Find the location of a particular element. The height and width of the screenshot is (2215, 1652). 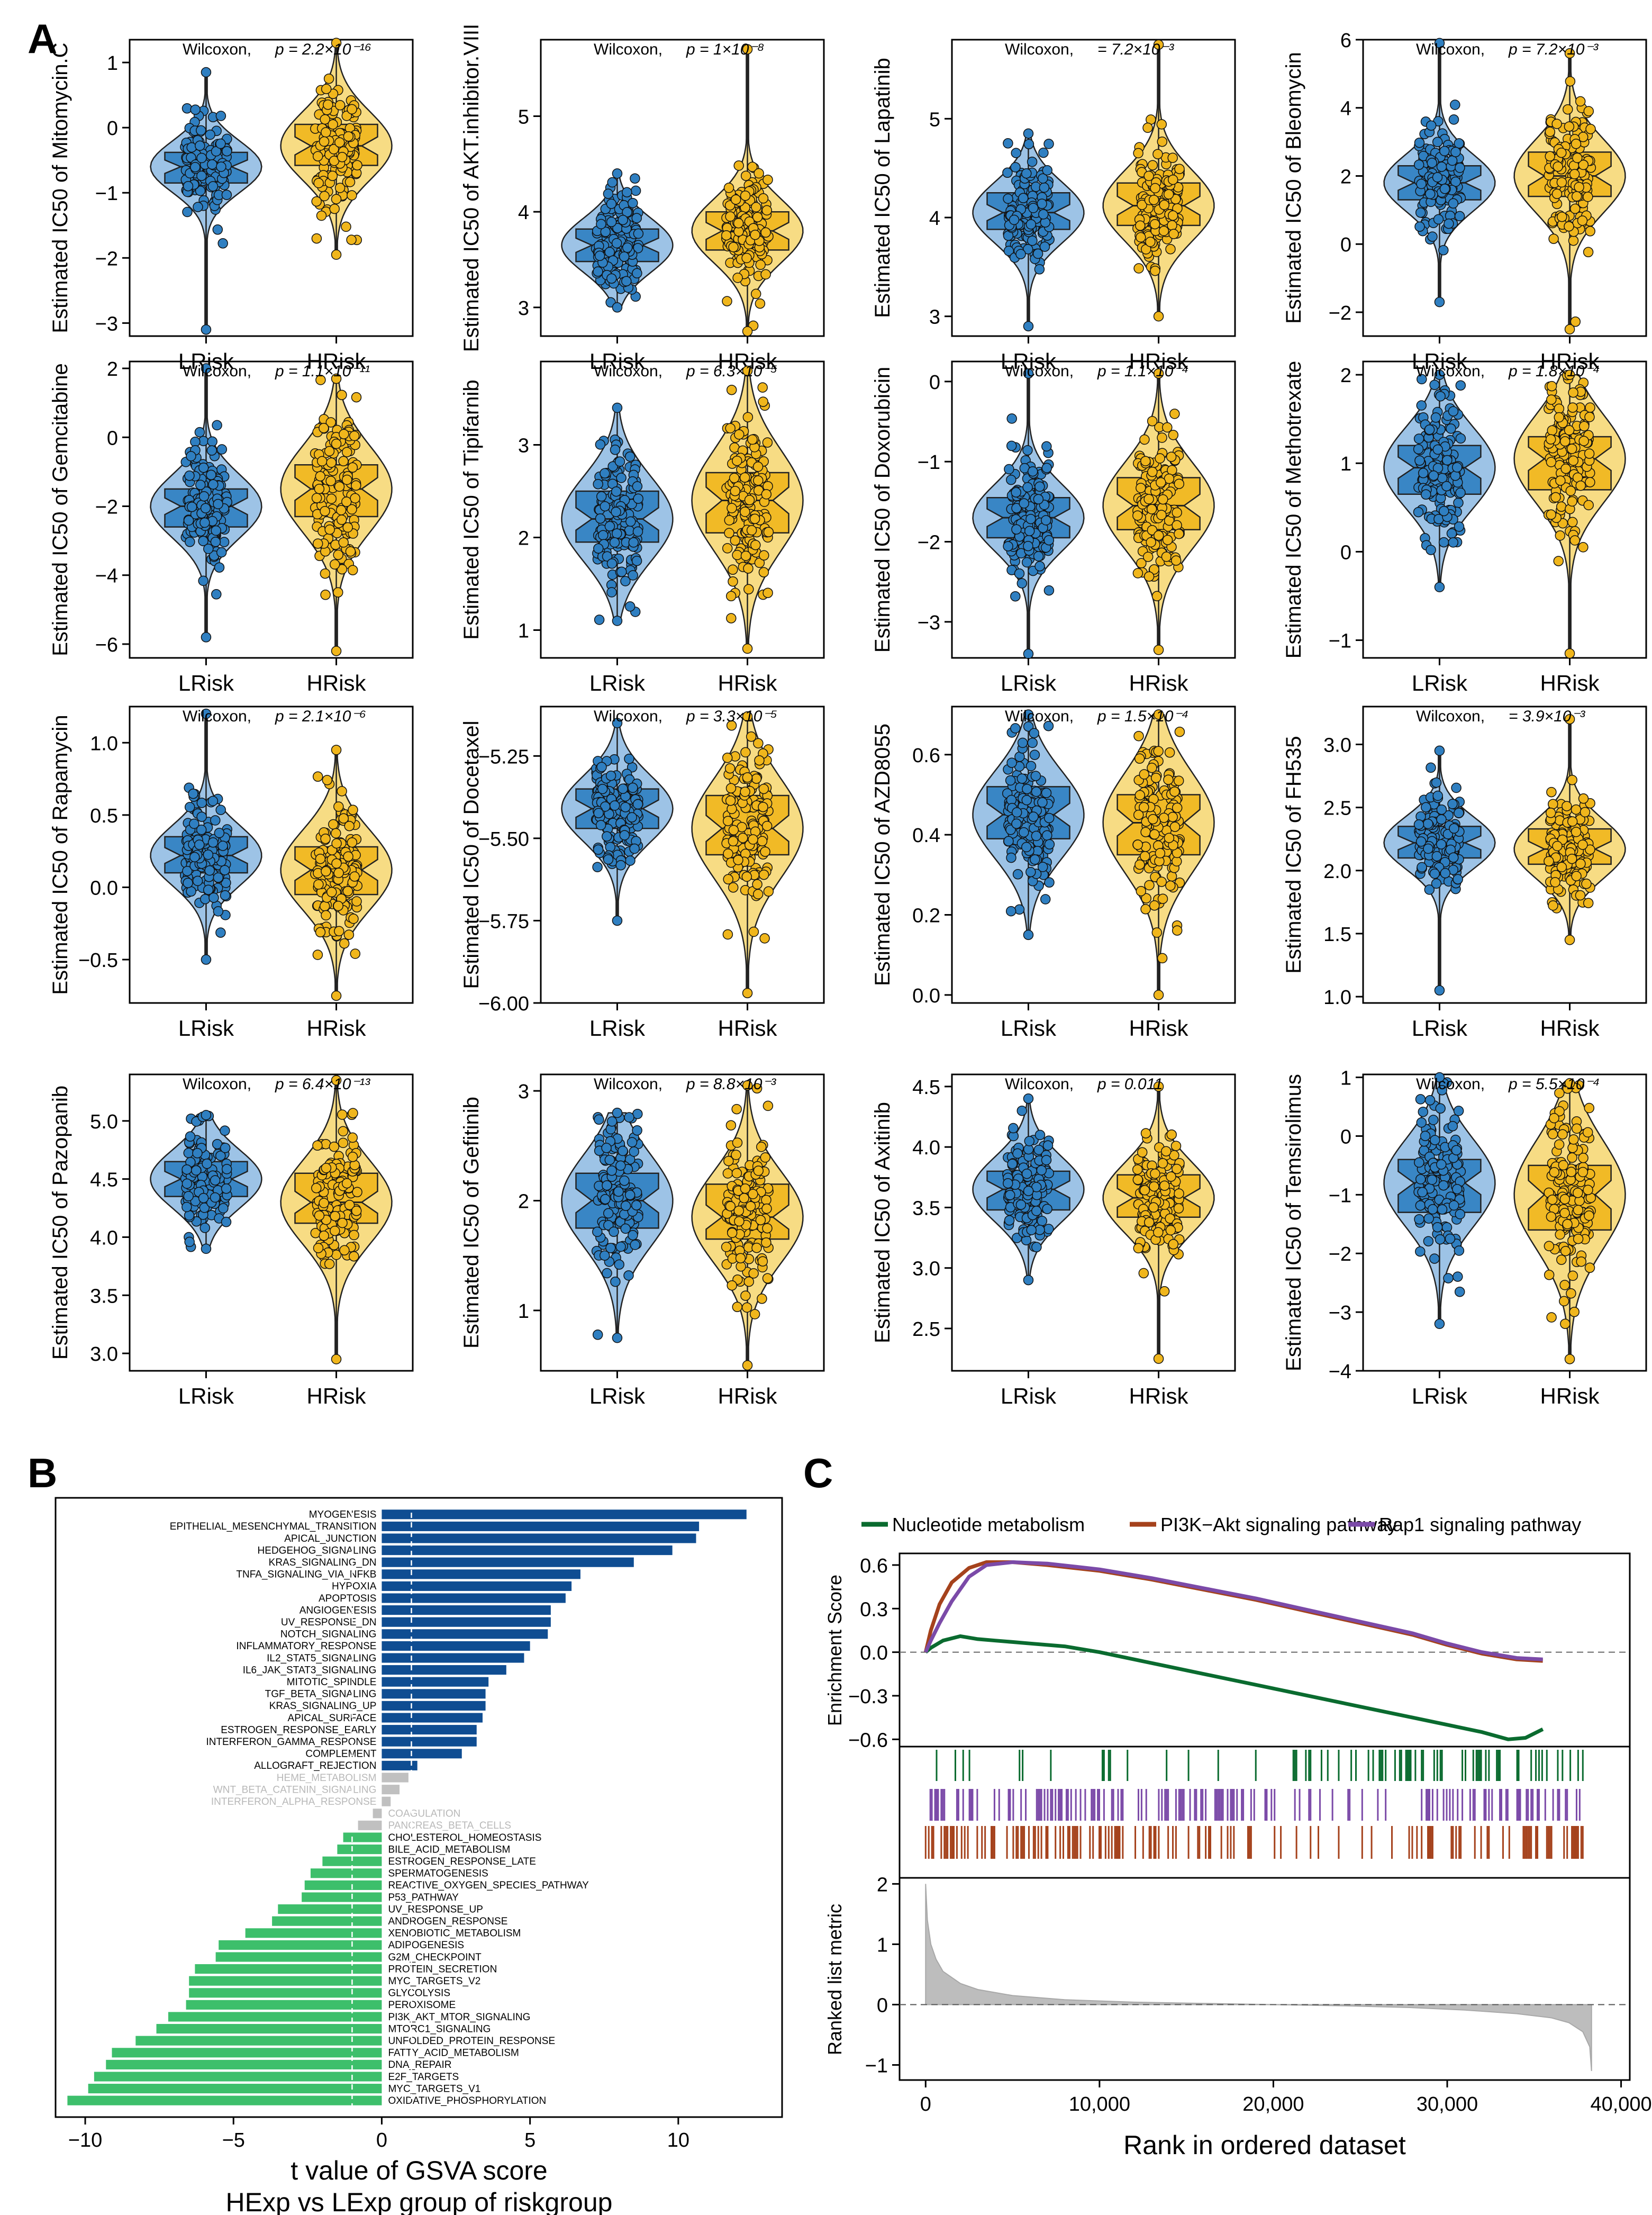

p-value-label: p = 2.1×10⁻⁶ is located at coordinates (320, 716).